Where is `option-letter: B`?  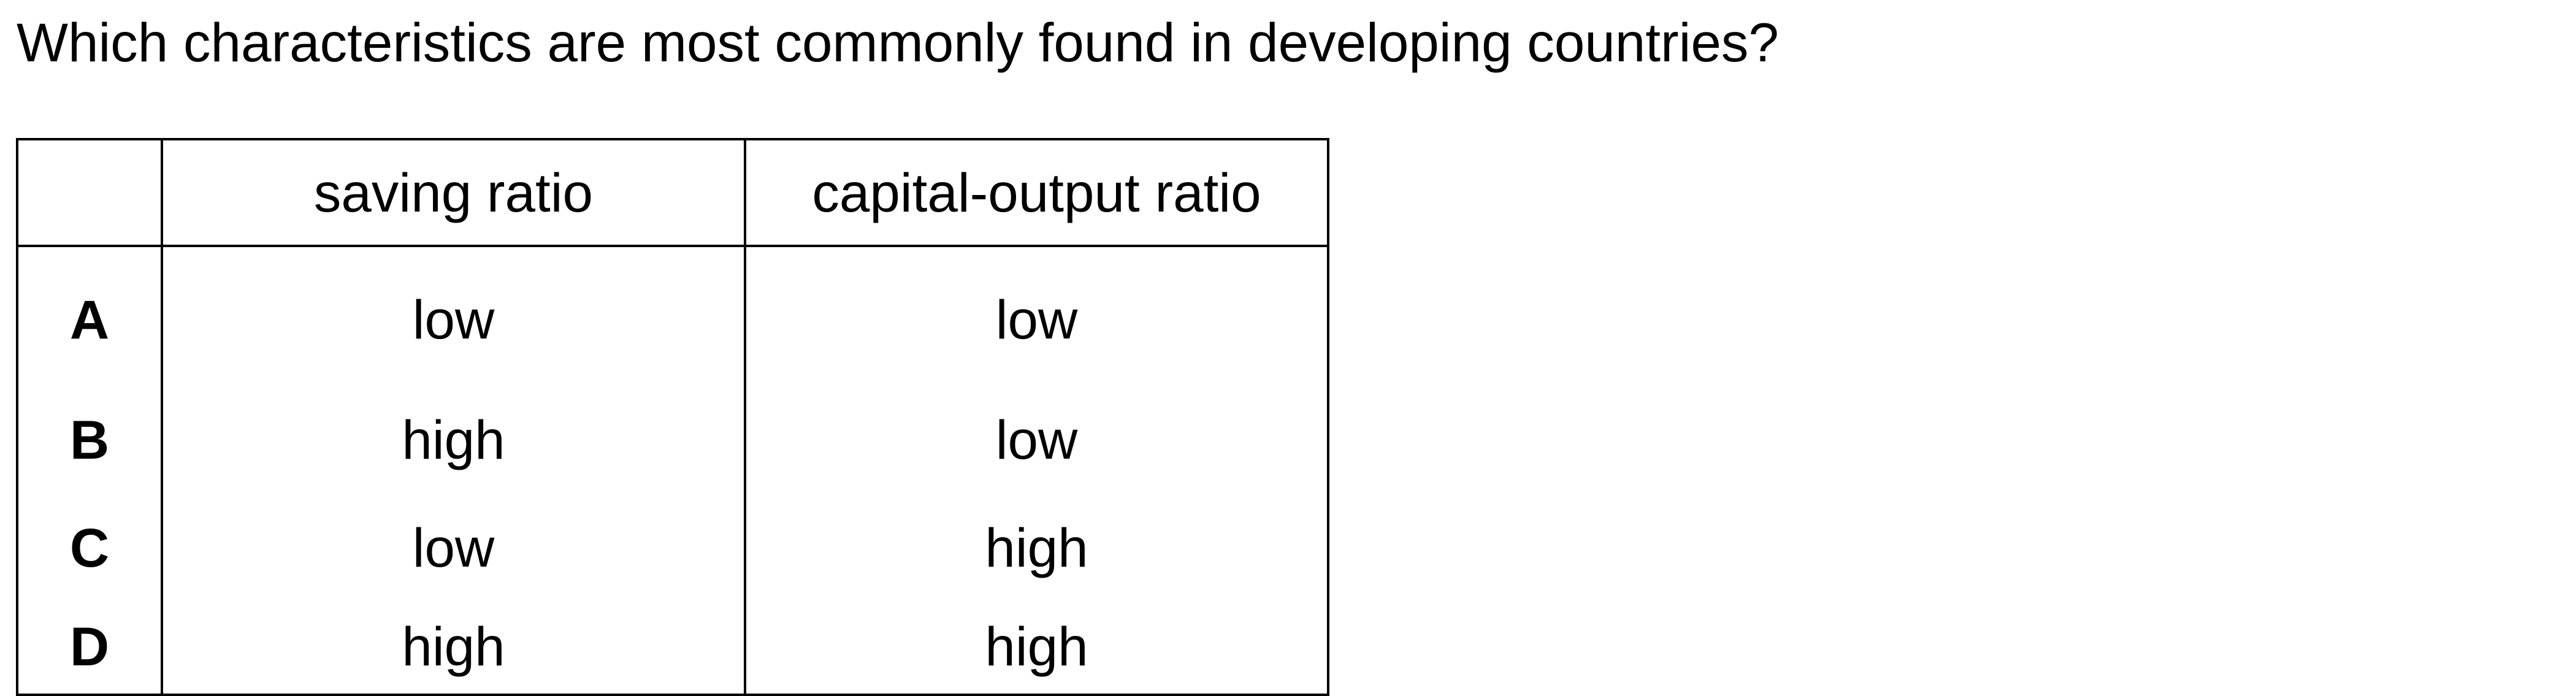 option-letter: B is located at coordinates (89, 440).